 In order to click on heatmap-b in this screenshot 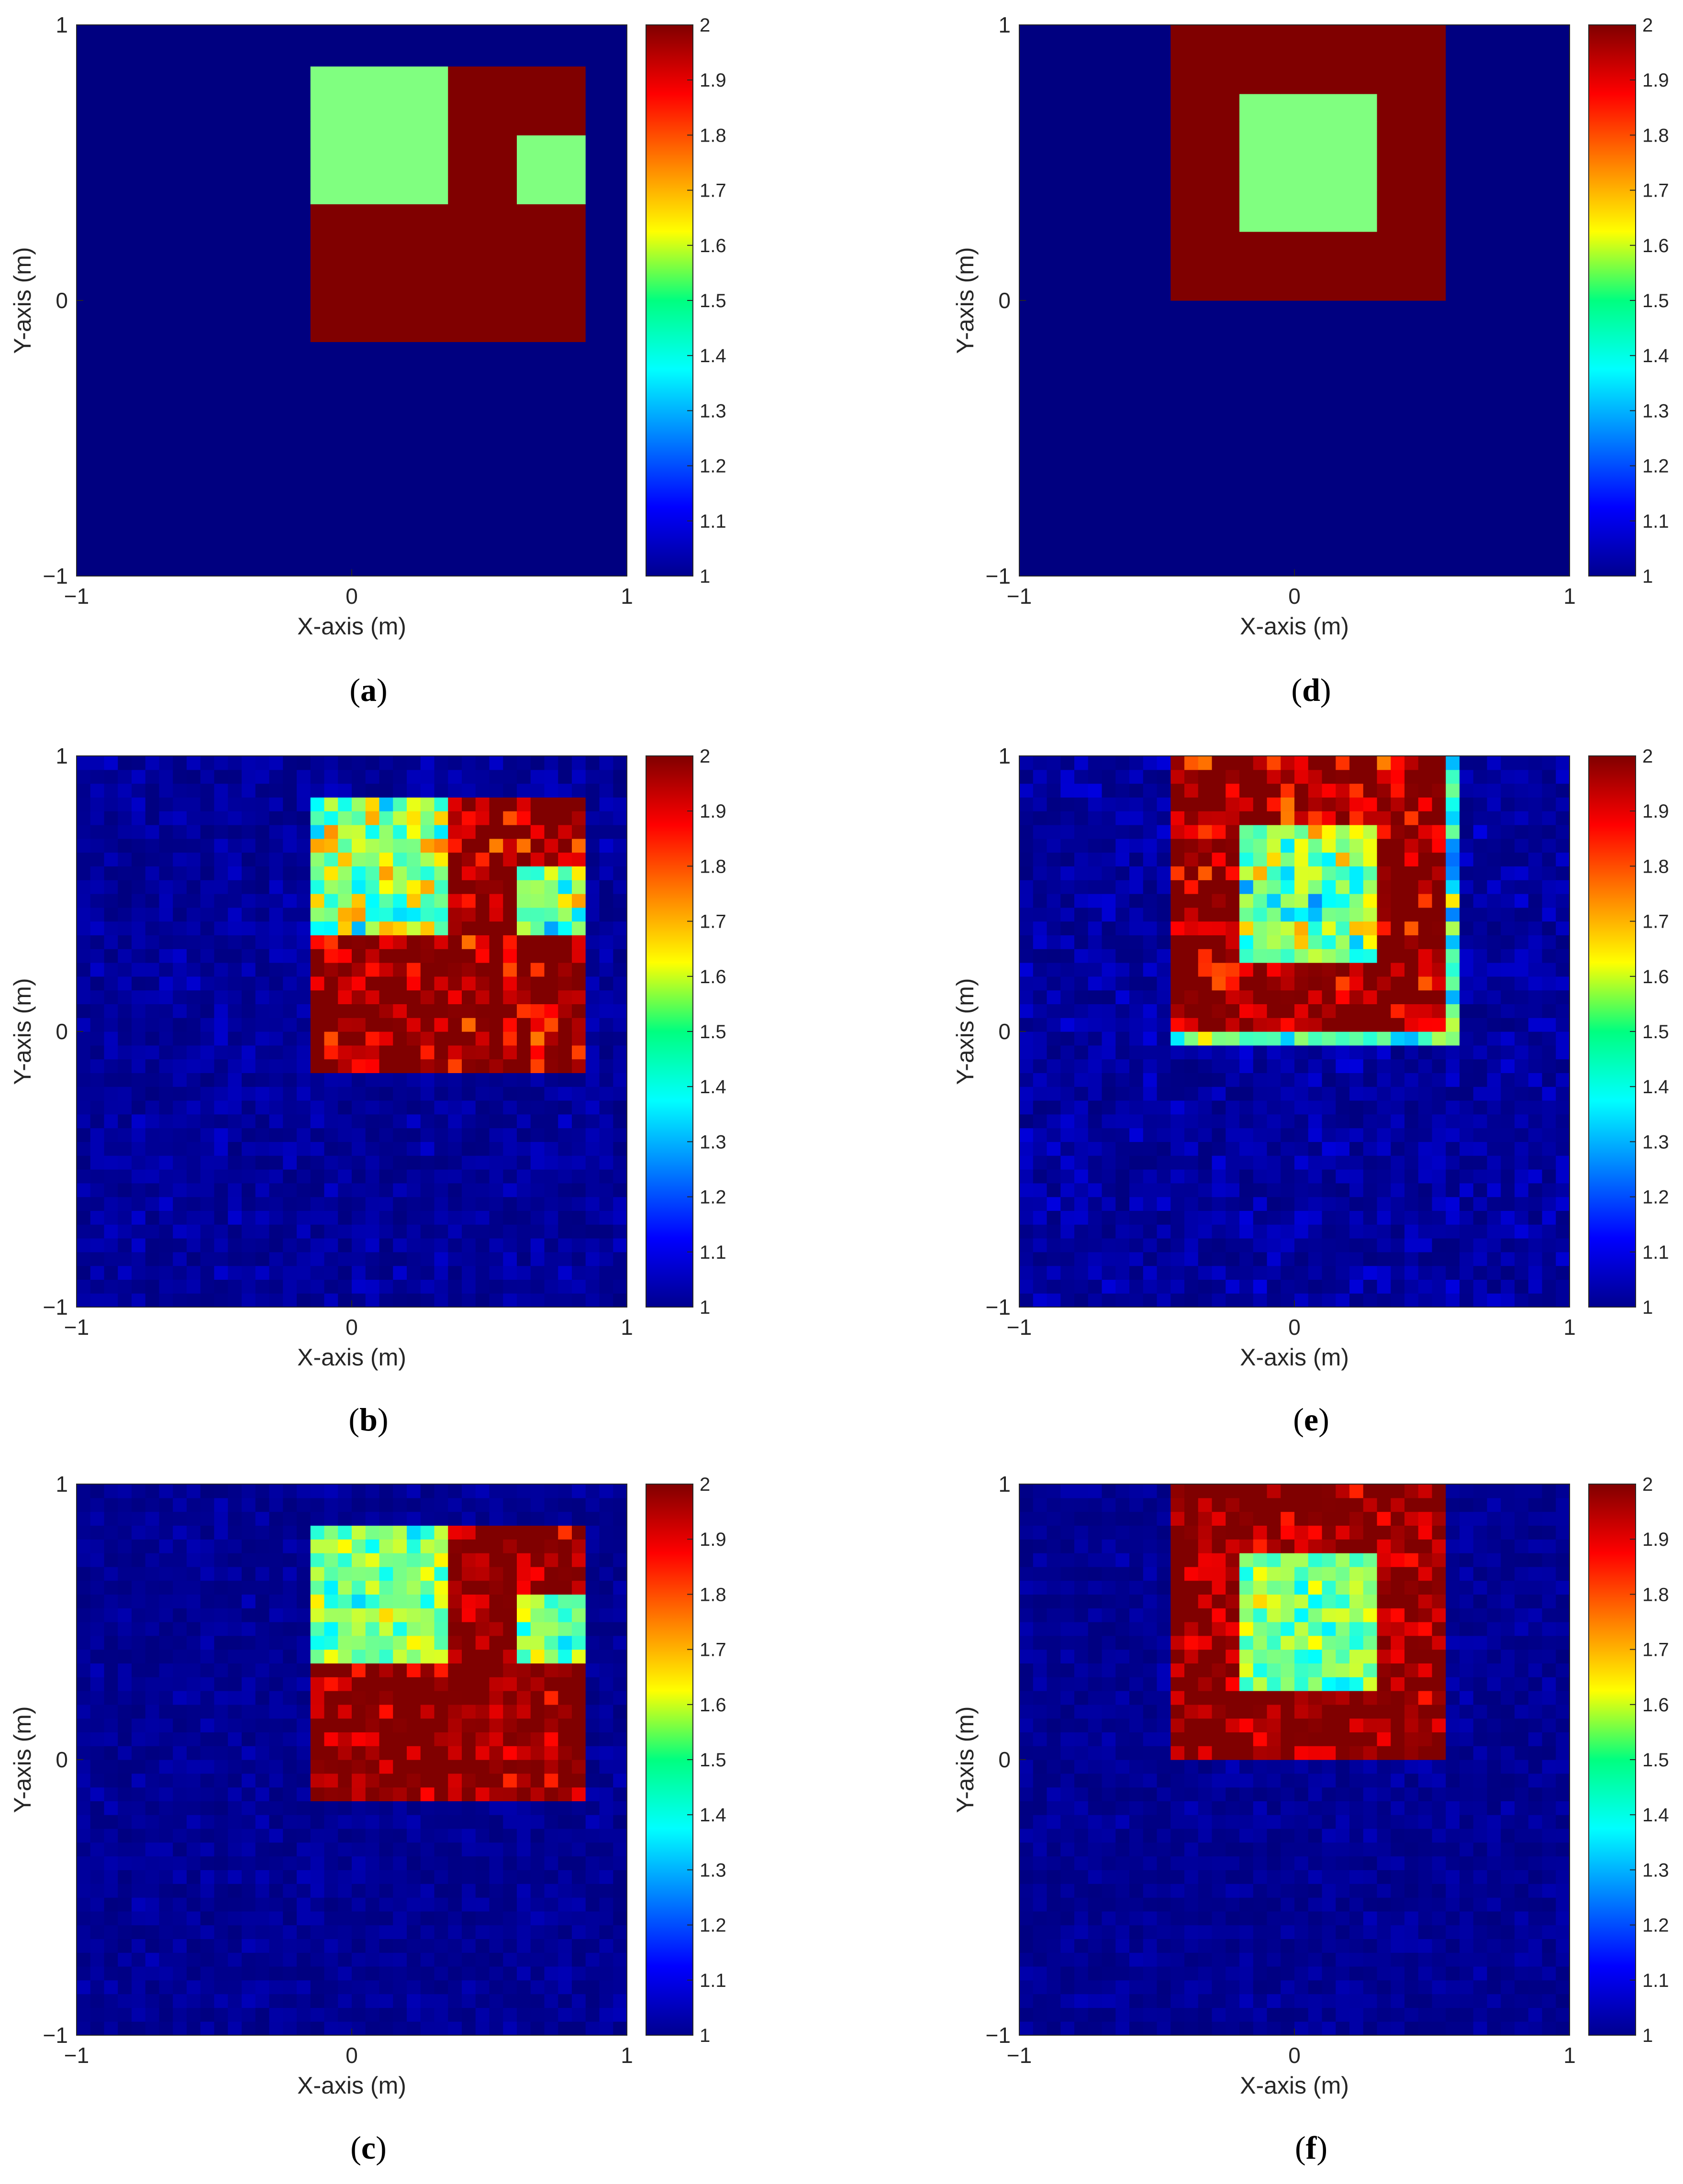, I will do `click(352, 1032)`.